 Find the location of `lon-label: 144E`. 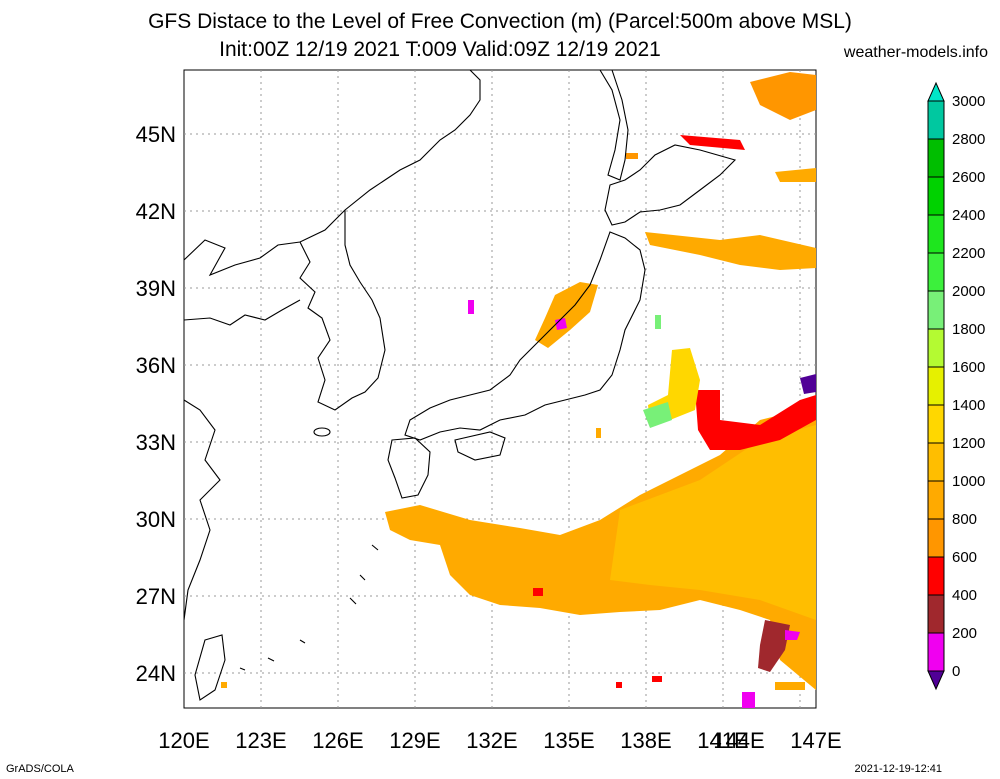

lon-label: 144E is located at coordinates (738, 740).